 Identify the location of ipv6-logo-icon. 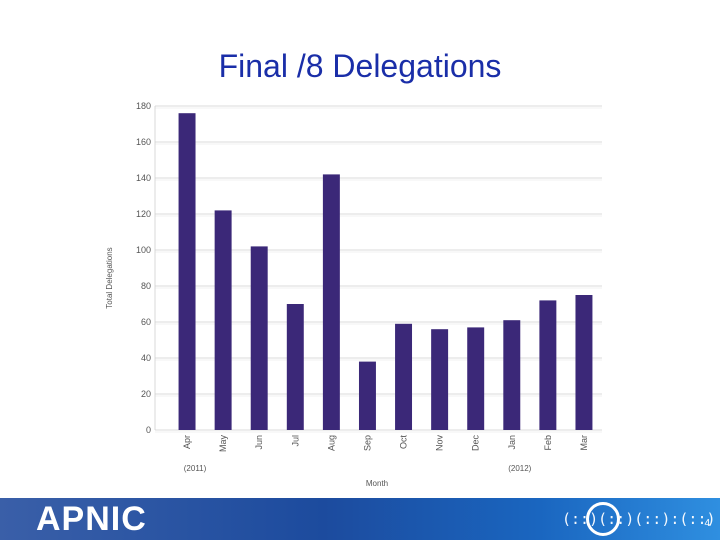
(603, 519).